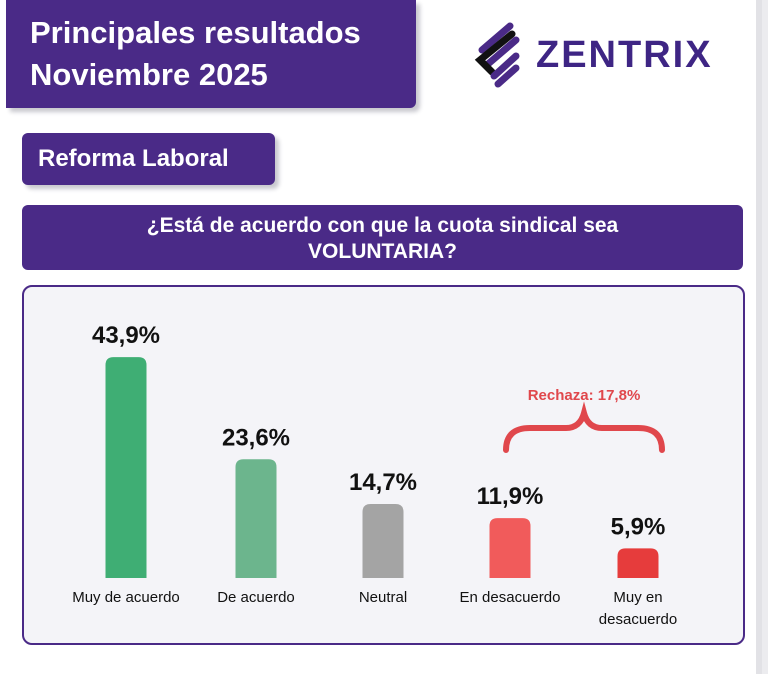  What do you see at coordinates (510, 597) in the screenshot?
I see `category-label-3: En desacuerdo` at bounding box center [510, 597].